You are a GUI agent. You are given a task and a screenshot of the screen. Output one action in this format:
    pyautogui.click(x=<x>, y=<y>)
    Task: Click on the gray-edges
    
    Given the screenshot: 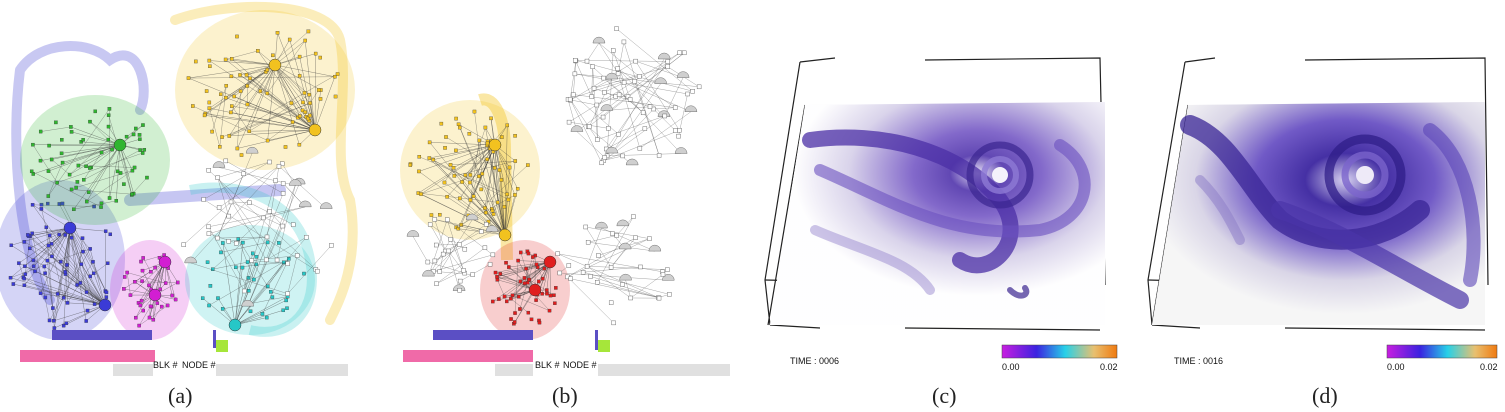 What is the action you would take?
    pyautogui.click(x=633, y=97)
    